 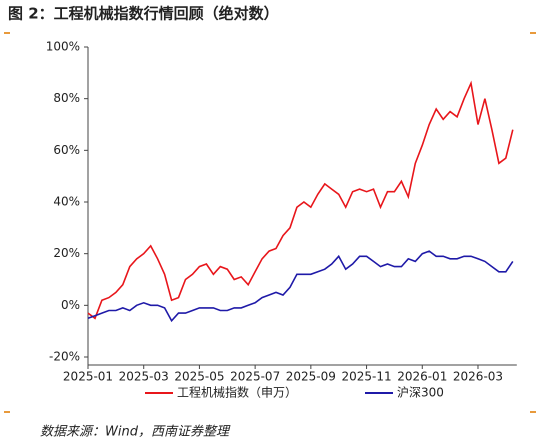 I want to click on y-tick-label: 20%, so click(x=66, y=253).